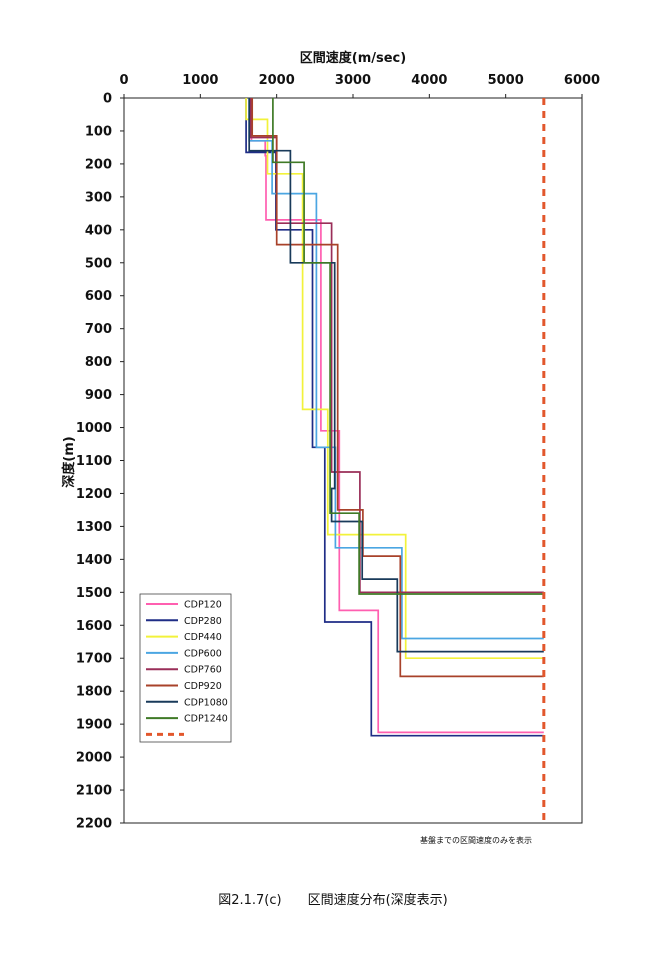 This screenshot has height=960, width=666. I want to click on y-tick-label: 1500, so click(94, 593).